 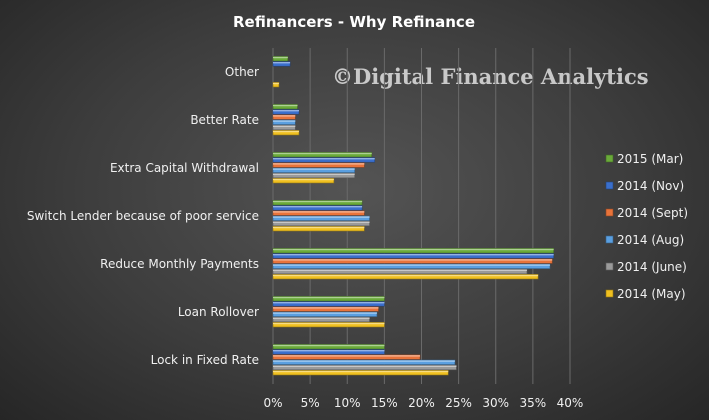 What do you see at coordinates (205, 360) in the screenshot?
I see `category-label: Lock in Fixed Rate` at bounding box center [205, 360].